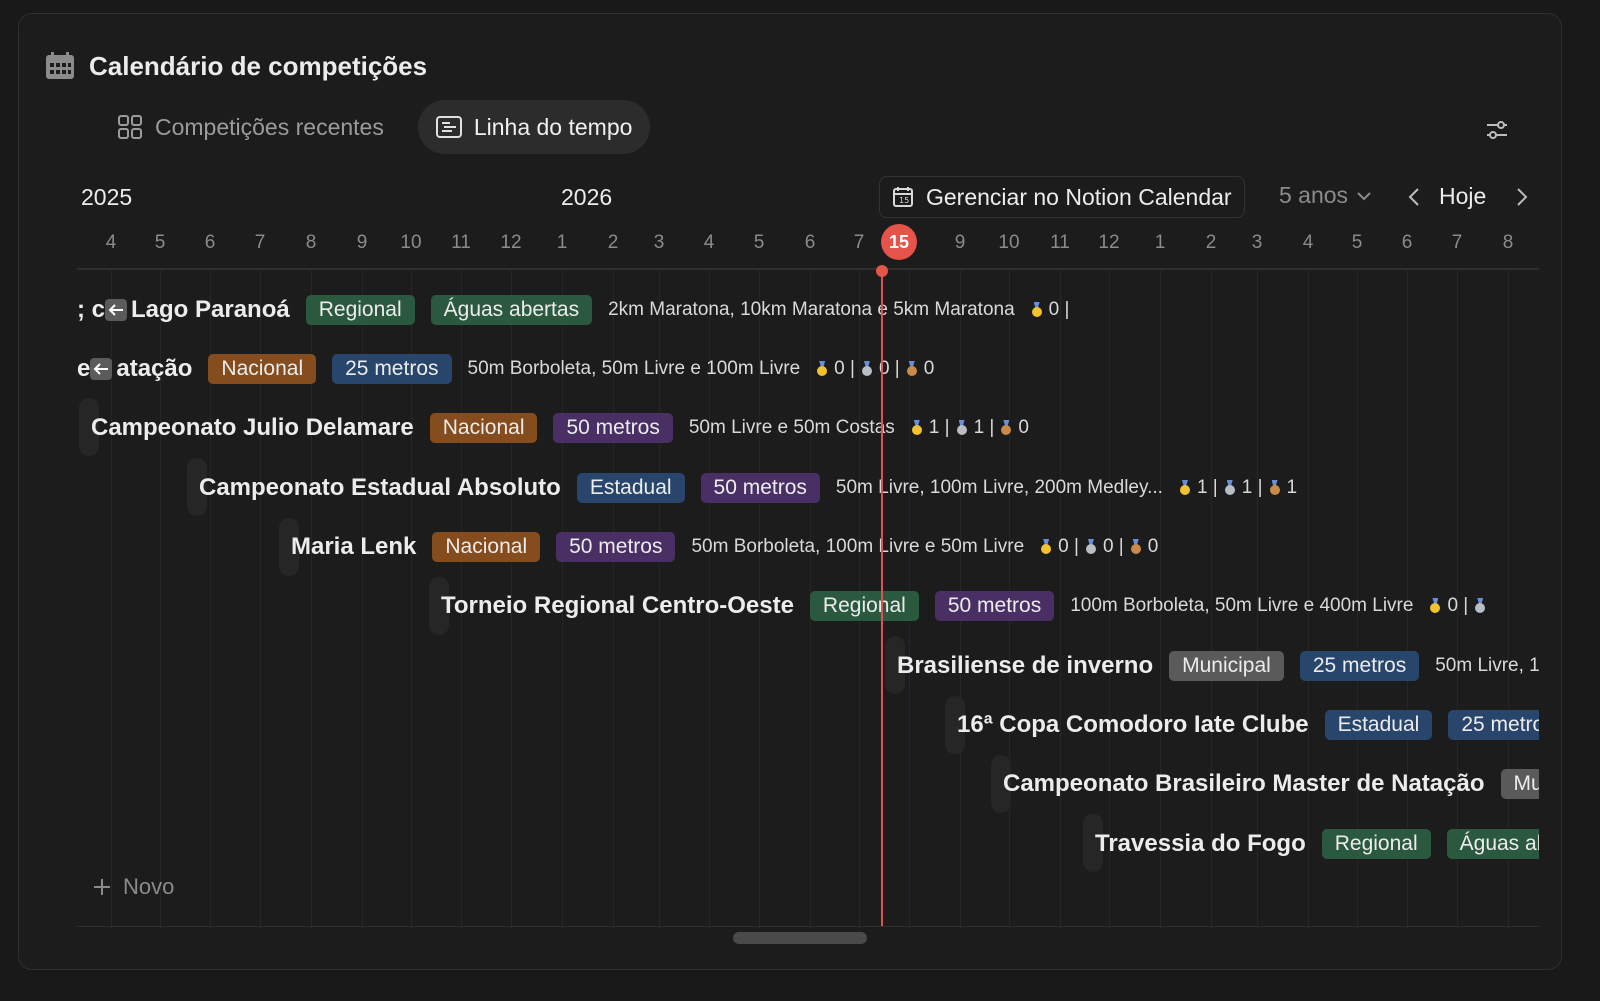  What do you see at coordinates (1378, 725) in the screenshot?
I see `level-tag: Estadual` at bounding box center [1378, 725].